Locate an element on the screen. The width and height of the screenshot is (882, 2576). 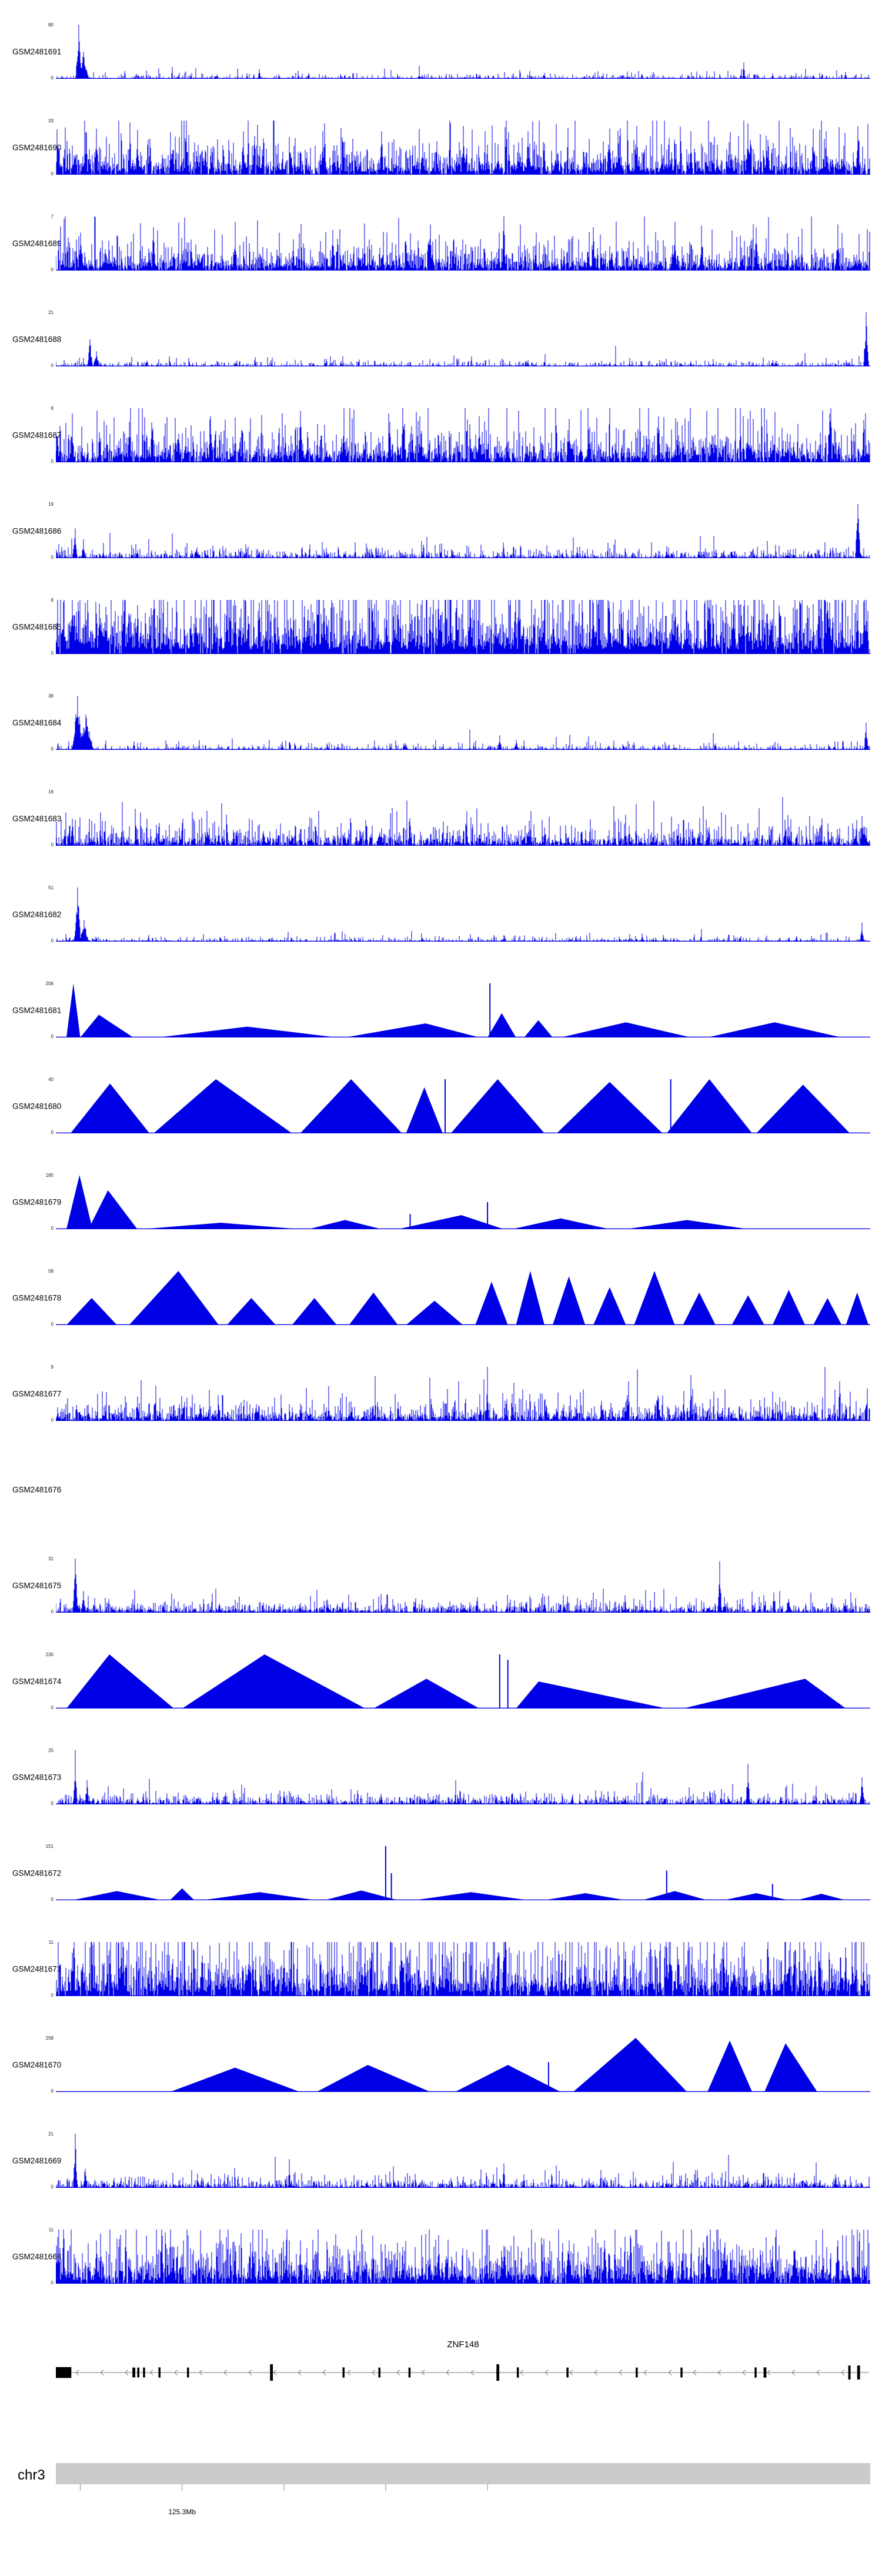
track-row: GSM2481671 11 0 is located at coordinates (441, 1971).